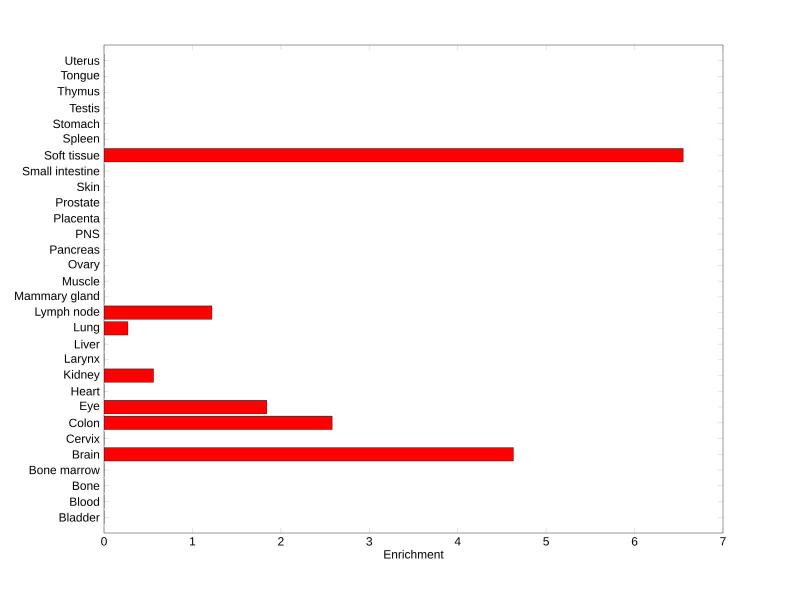 This screenshot has width=800, height=599. Describe the element at coordinates (83, 438) in the screenshot. I see `y-tick-label: Cervix` at that location.